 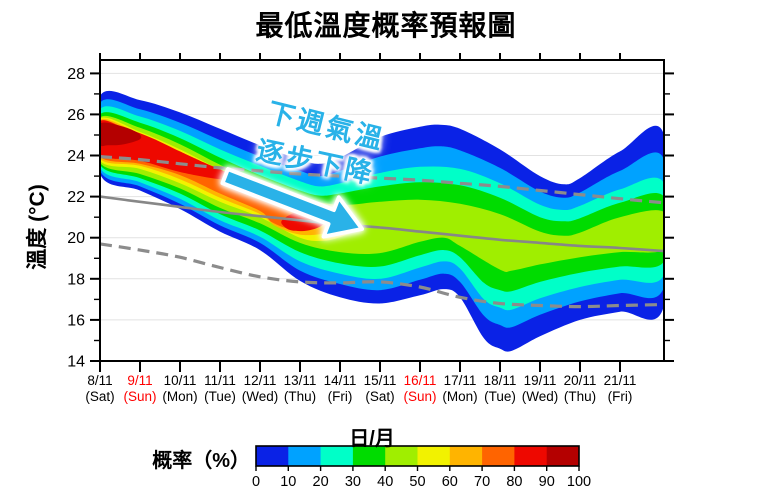 What do you see at coordinates (500, 380) in the screenshot?
I see `x-date-label: 18/11` at bounding box center [500, 380].